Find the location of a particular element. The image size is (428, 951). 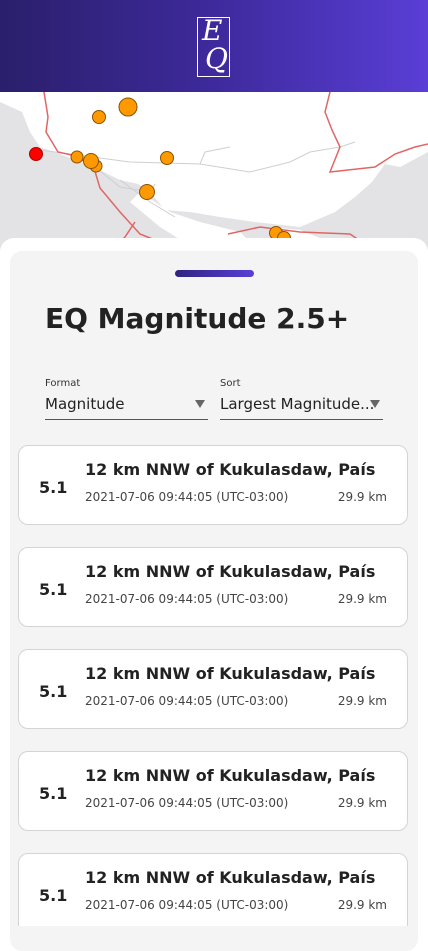

logo-letter-e: E is located at coordinates (212, 30).